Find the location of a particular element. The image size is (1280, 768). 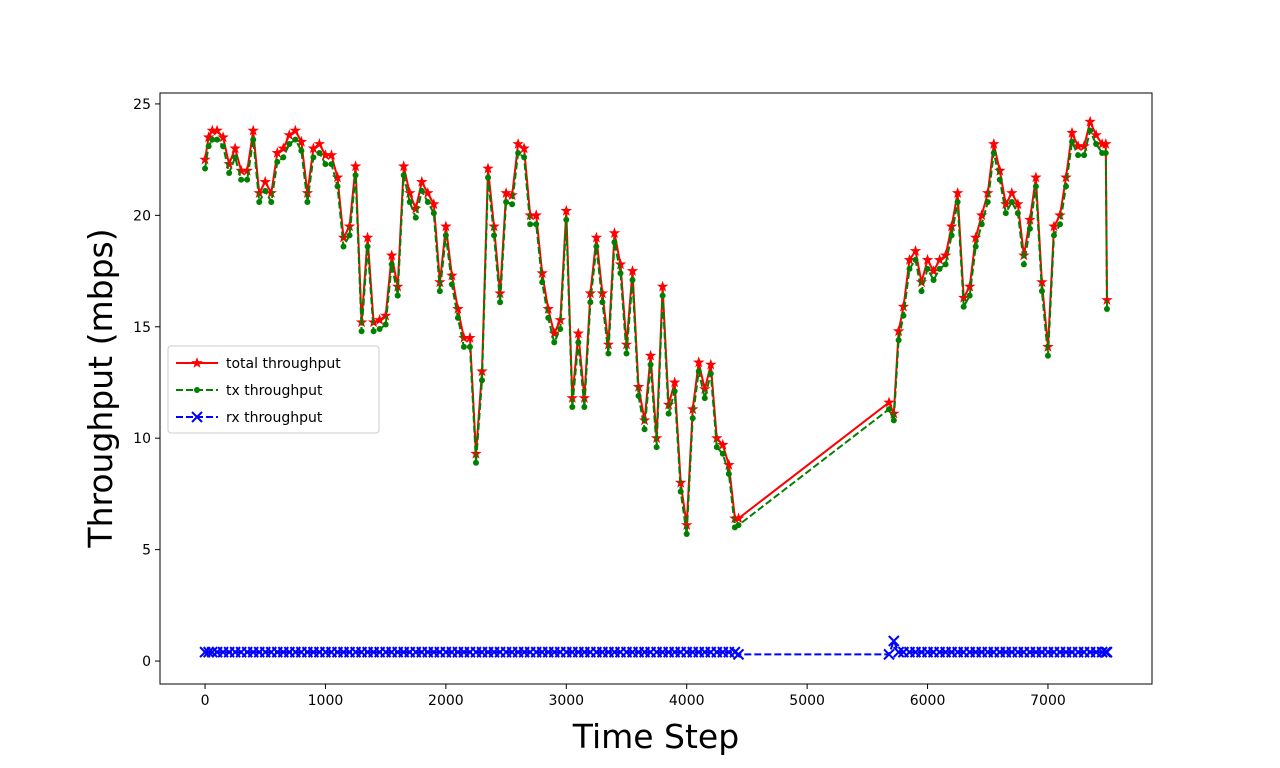

y-tick-label: 5 is located at coordinates (146, 551).